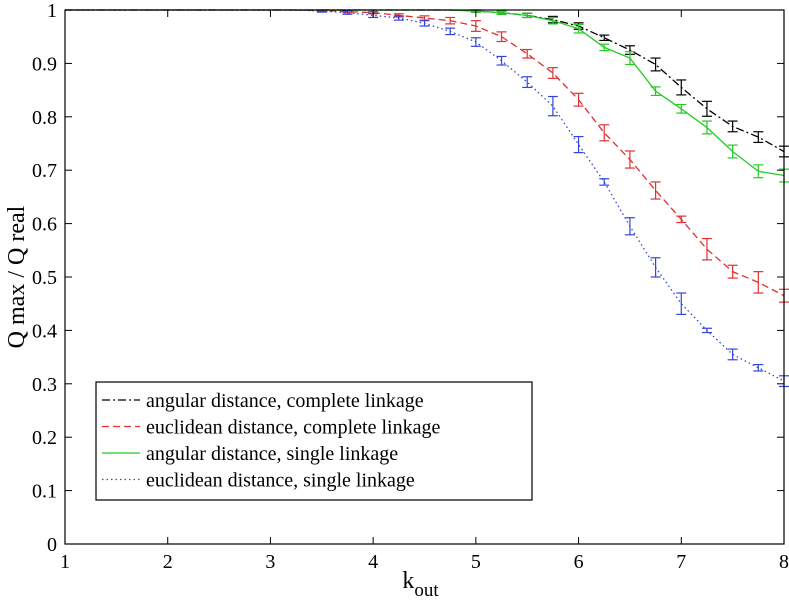 Image resolution: width=789 pixels, height=600 pixels. What do you see at coordinates (408, 581) in the screenshot?
I see `x-axis-label-main: k` at bounding box center [408, 581].